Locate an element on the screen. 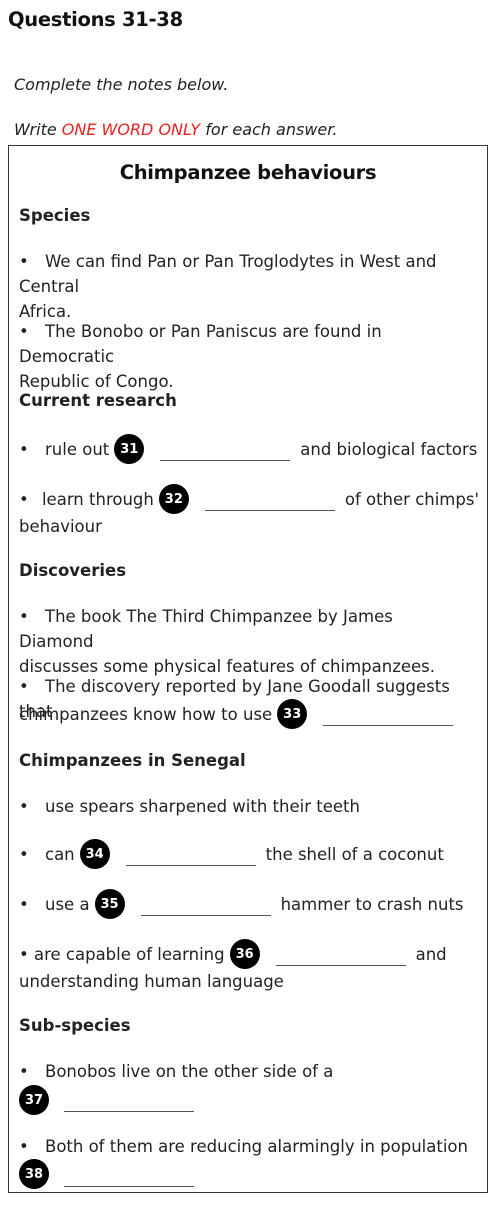  instruction-line-2: Write ONE WORD ONLY for each answer. is located at coordinates (175, 129).